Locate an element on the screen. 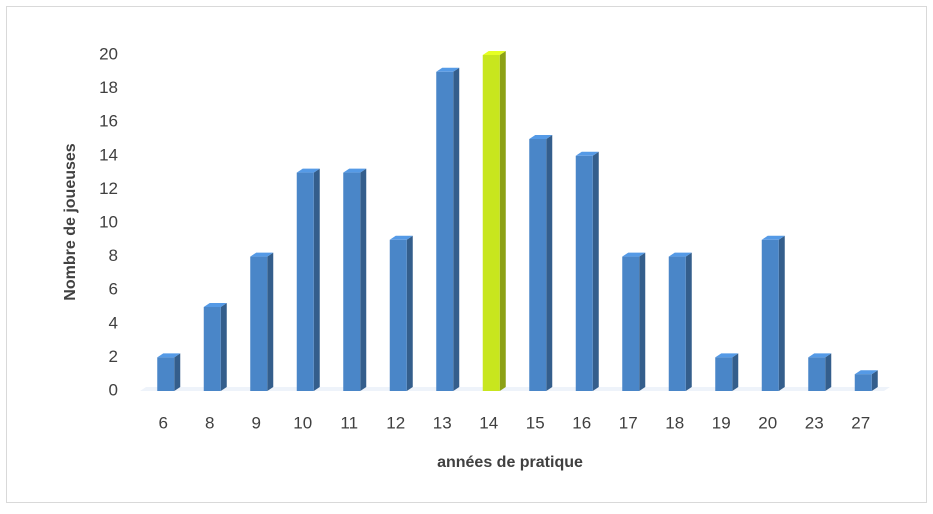 This screenshot has height=514, width=933. x-tick-label: 9 is located at coordinates (256, 422).